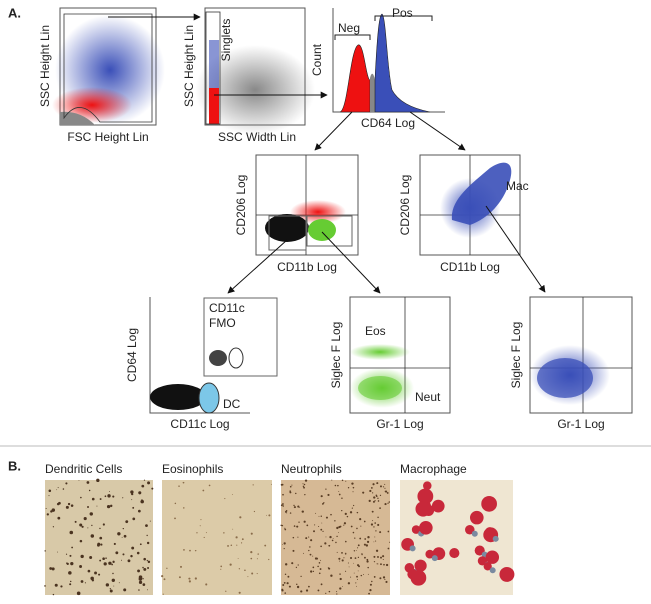 The width and height of the screenshot is (651, 604). I want to click on gate-label: Neg, so click(349, 28).